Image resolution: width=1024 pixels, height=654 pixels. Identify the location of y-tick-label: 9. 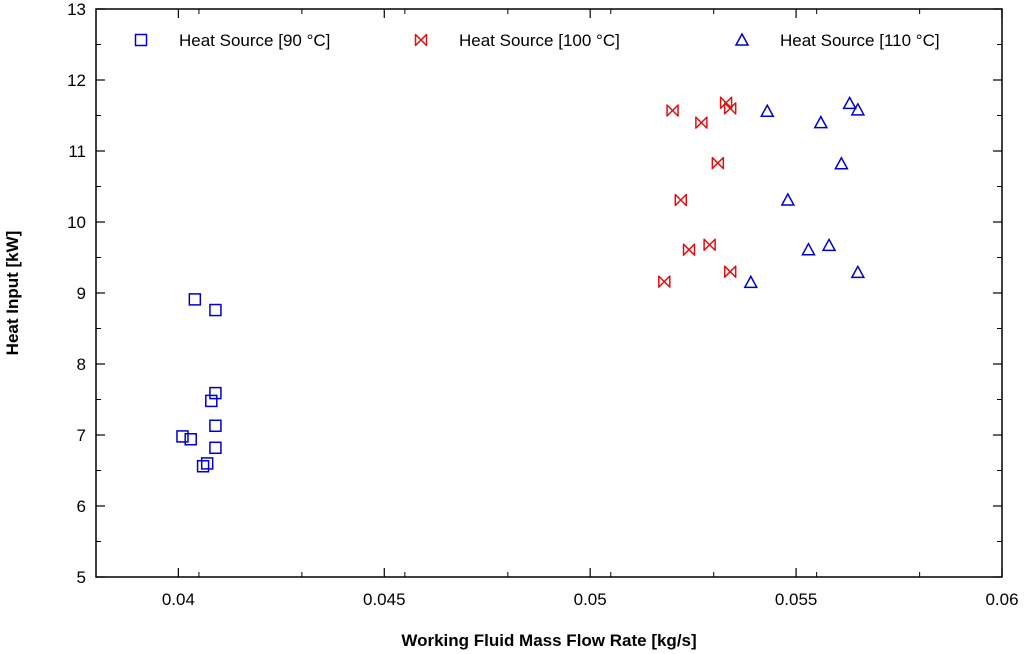
(81, 293).